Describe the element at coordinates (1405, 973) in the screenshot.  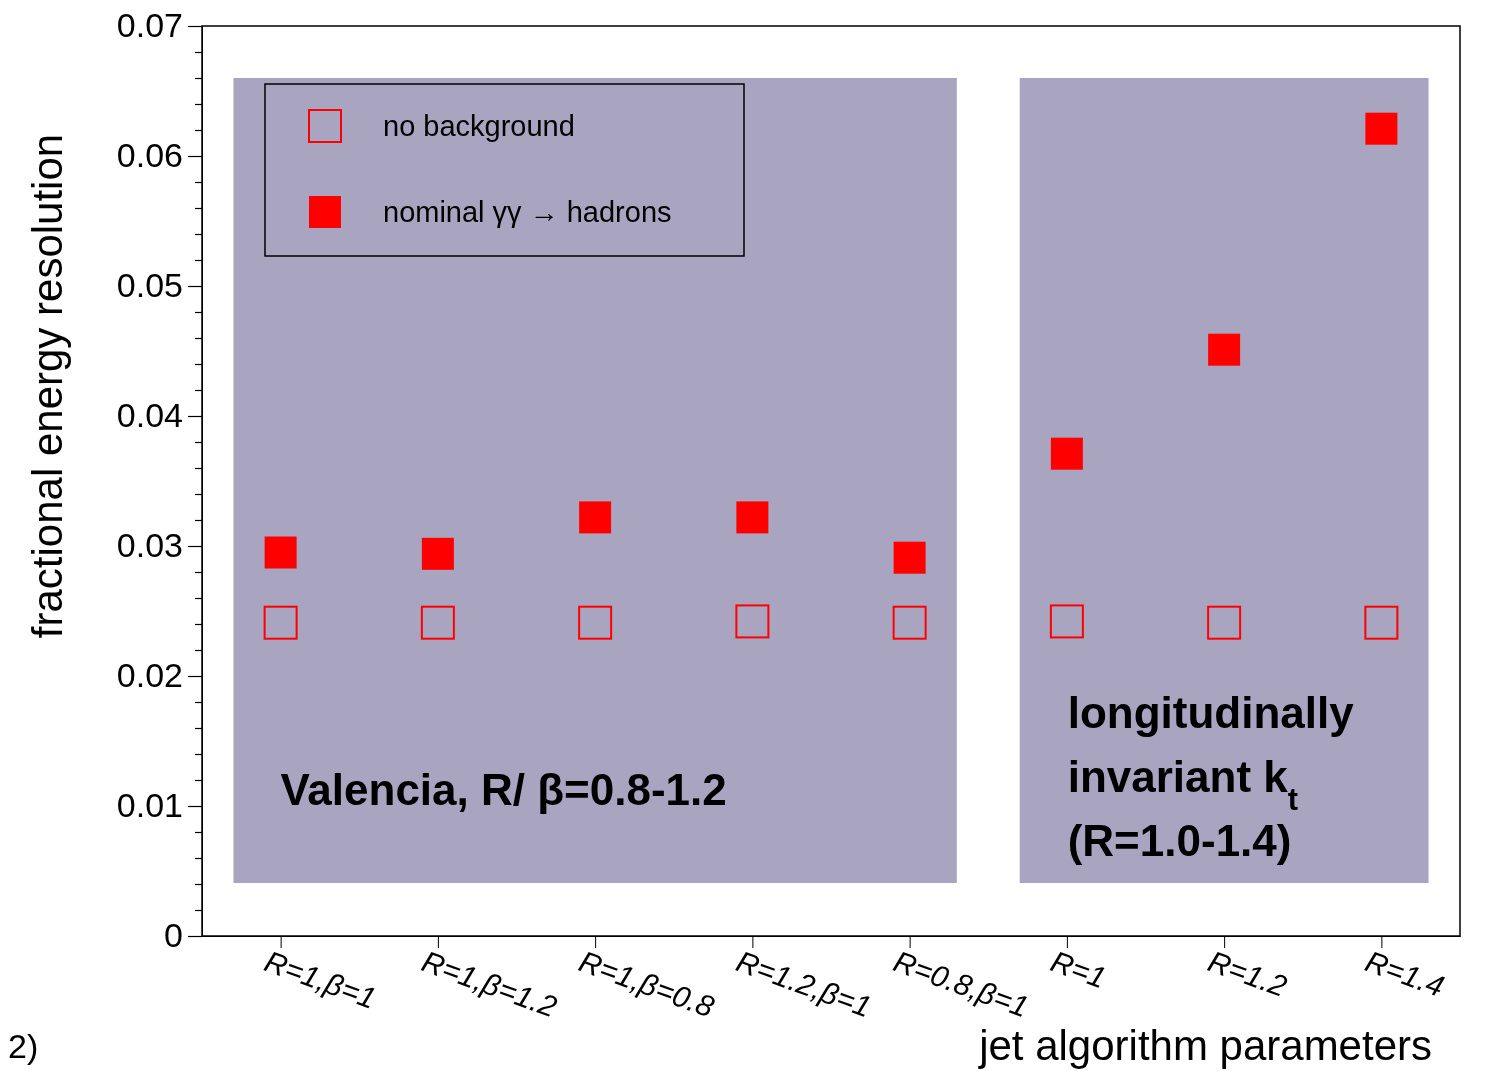
I see `x-tick-label: R=1.4` at that location.